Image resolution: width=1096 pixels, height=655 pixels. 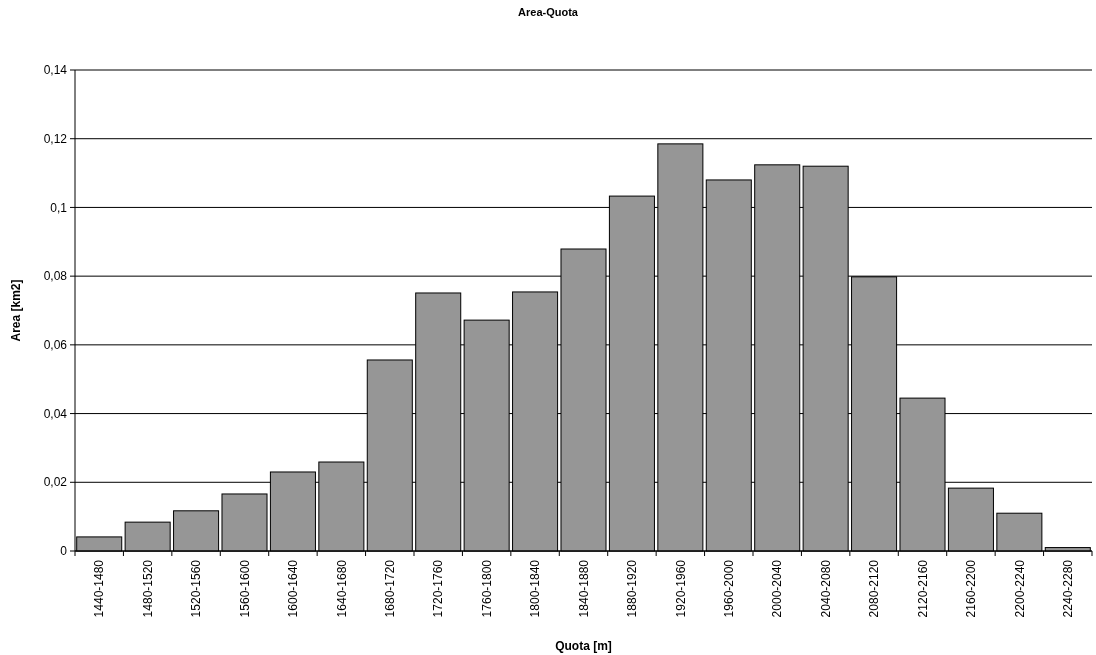 What do you see at coordinates (438, 588) in the screenshot?
I see `x-tick-label: 1720-1760` at bounding box center [438, 588].